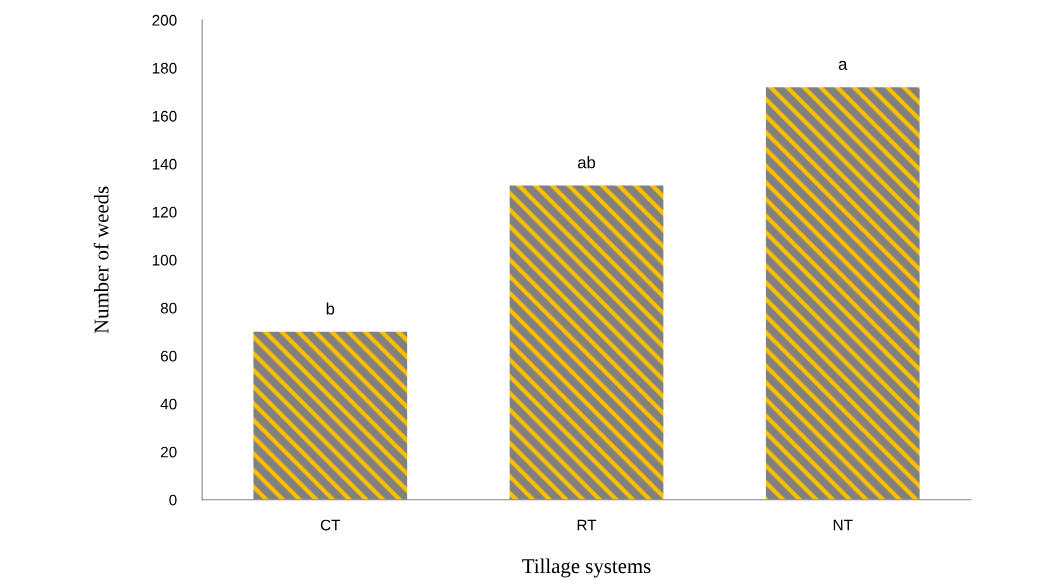  I want to click on annotation: ab, so click(586, 162).